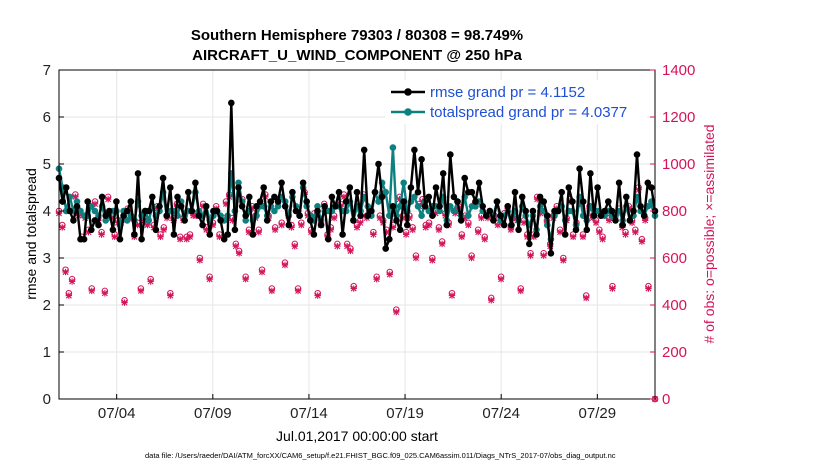  I want to click on x-tick-label: 07/29, so click(598, 413).